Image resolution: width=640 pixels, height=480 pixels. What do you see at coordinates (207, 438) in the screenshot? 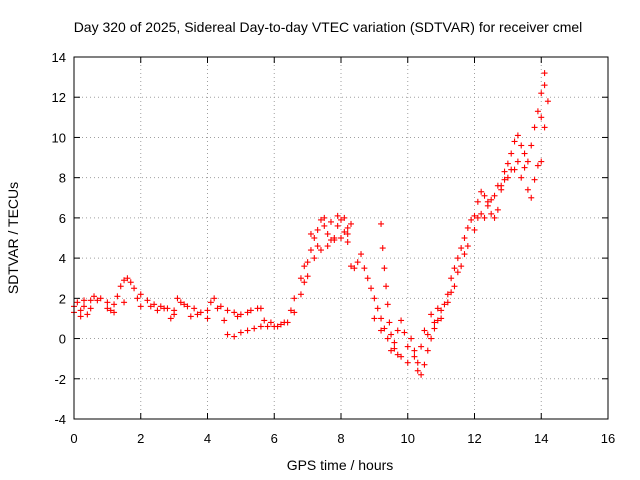
I see `x-tick-label: 4` at bounding box center [207, 438].